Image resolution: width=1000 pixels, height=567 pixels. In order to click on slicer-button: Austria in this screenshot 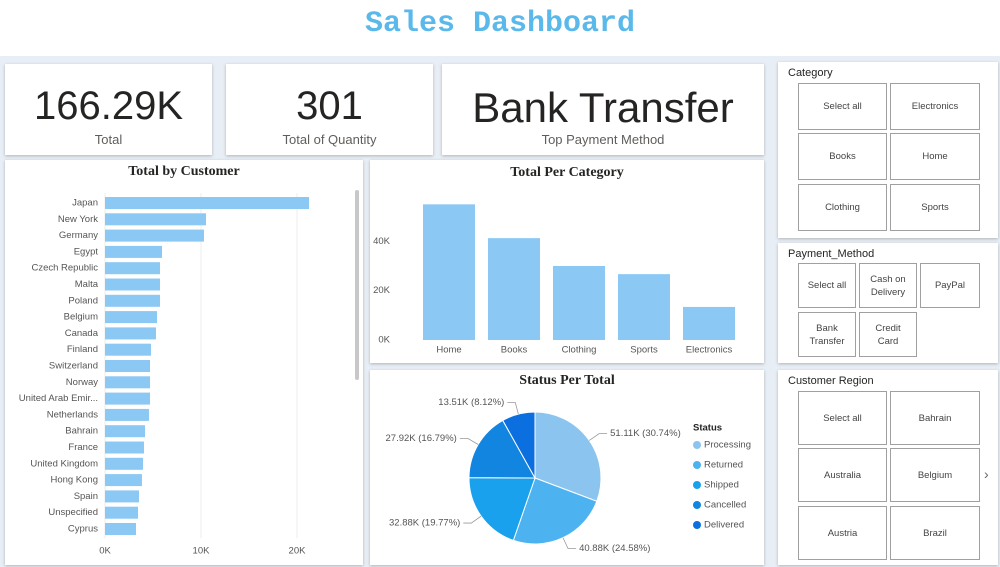, I will do `click(842, 533)`.